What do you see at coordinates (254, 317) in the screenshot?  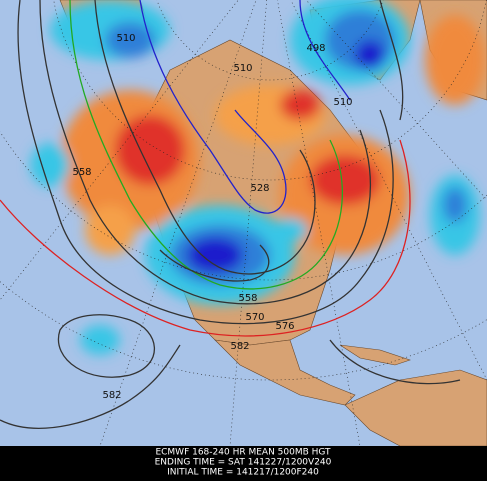 I see `contour-label: 570` at bounding box center [254, 317].